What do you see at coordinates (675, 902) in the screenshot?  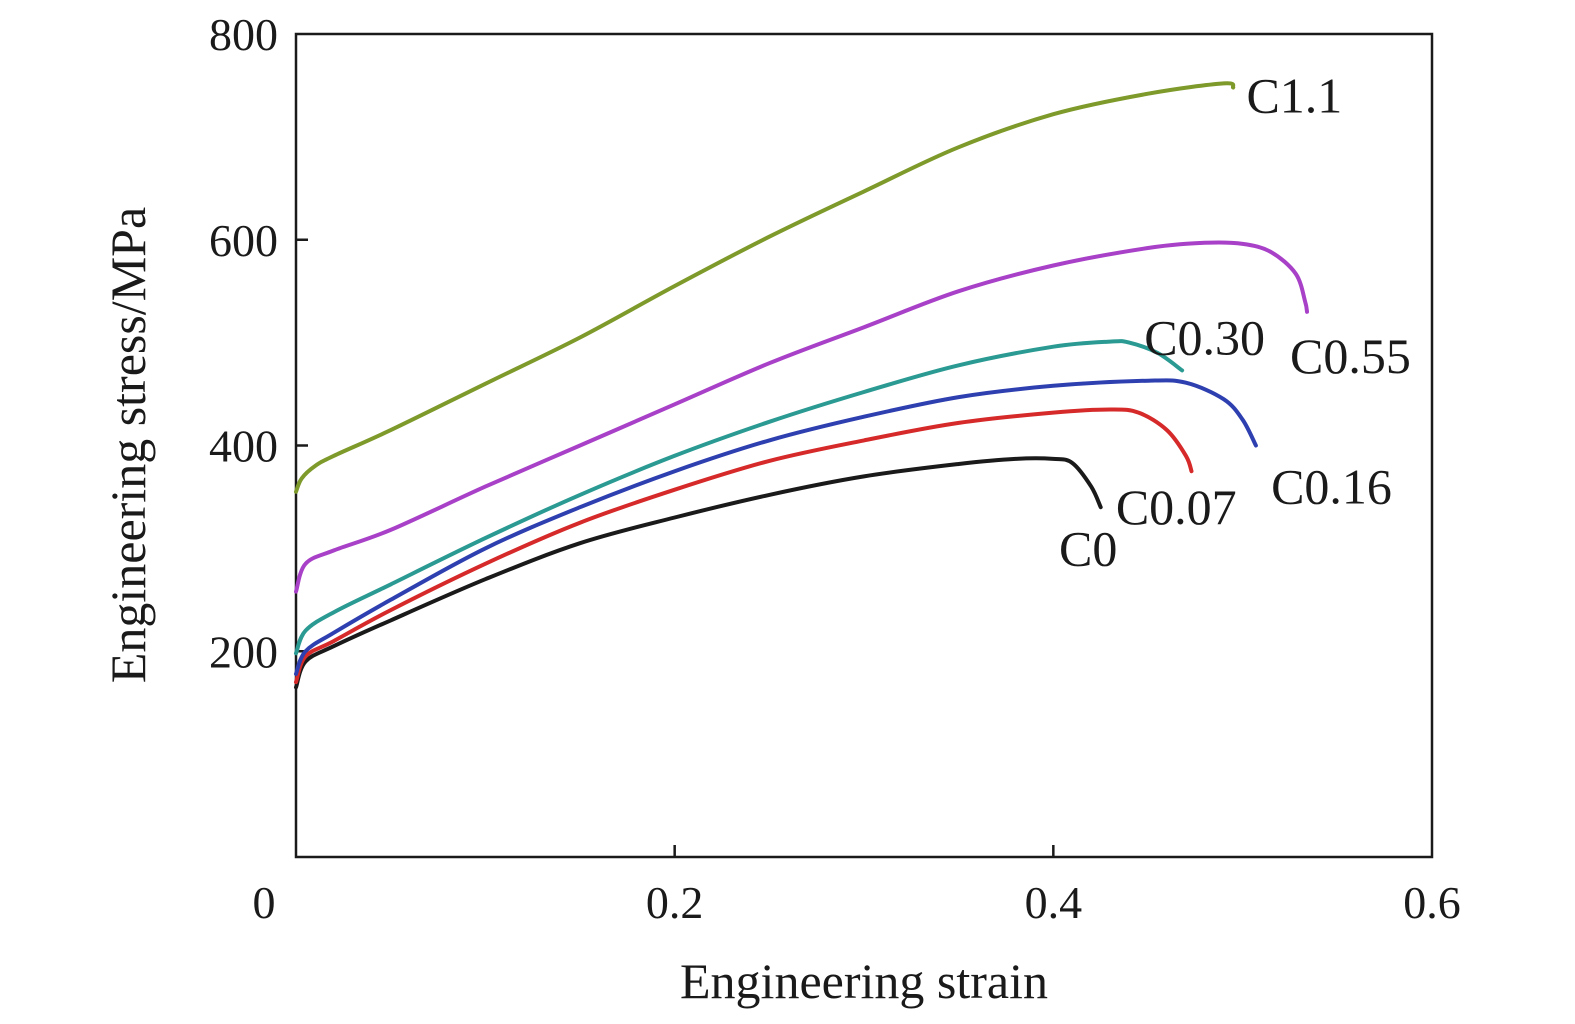 I see `x-tick-label: 0.2` at bounding box center [675, 902].